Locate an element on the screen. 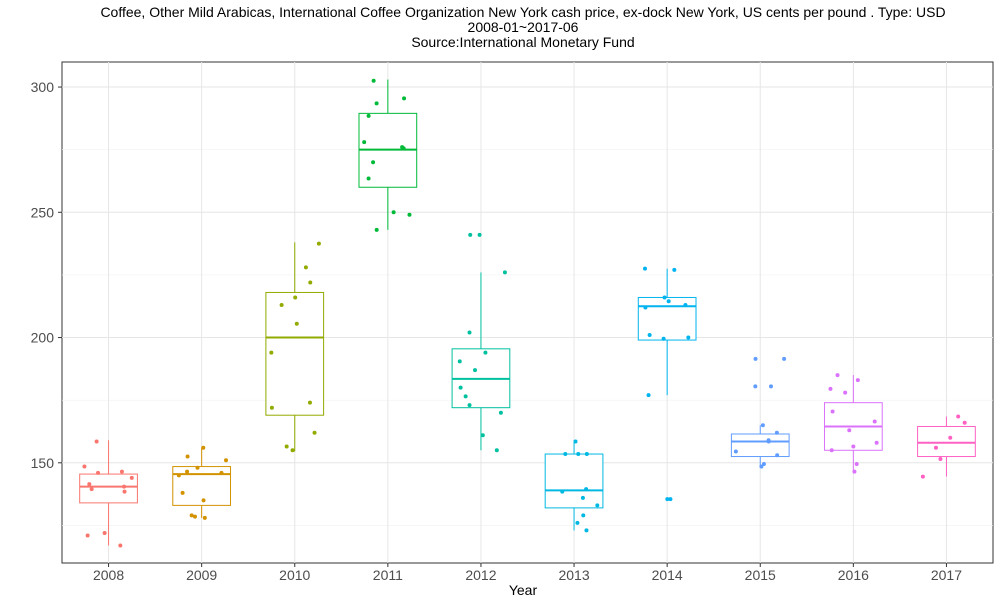  box-group-2011 is located at coordinates (388, 155).